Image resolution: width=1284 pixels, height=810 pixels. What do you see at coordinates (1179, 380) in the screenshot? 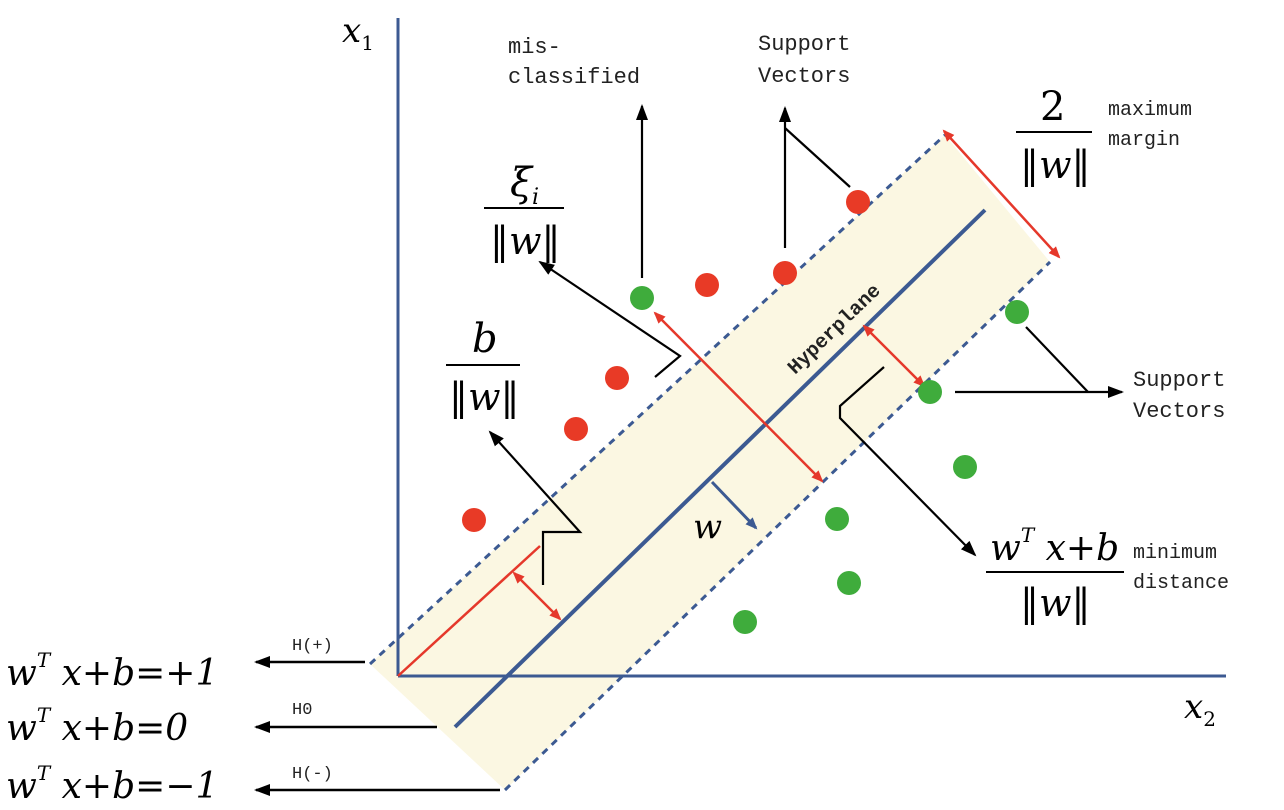
I see `support-right-label-line1: Support` at bounding box center [1179, 380].